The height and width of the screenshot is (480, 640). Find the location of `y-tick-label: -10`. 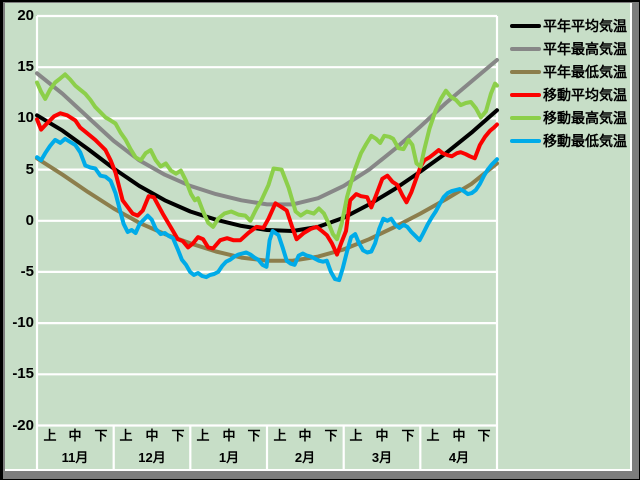

y-tick-label: -10 is located at coordinates (23, 322).